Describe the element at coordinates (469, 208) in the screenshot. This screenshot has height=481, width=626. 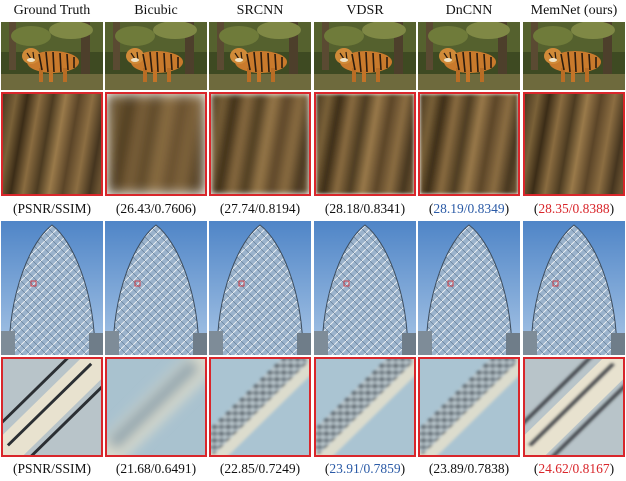
I see `tiger-score-dncnn: (28.19/0.8349)` at that location.